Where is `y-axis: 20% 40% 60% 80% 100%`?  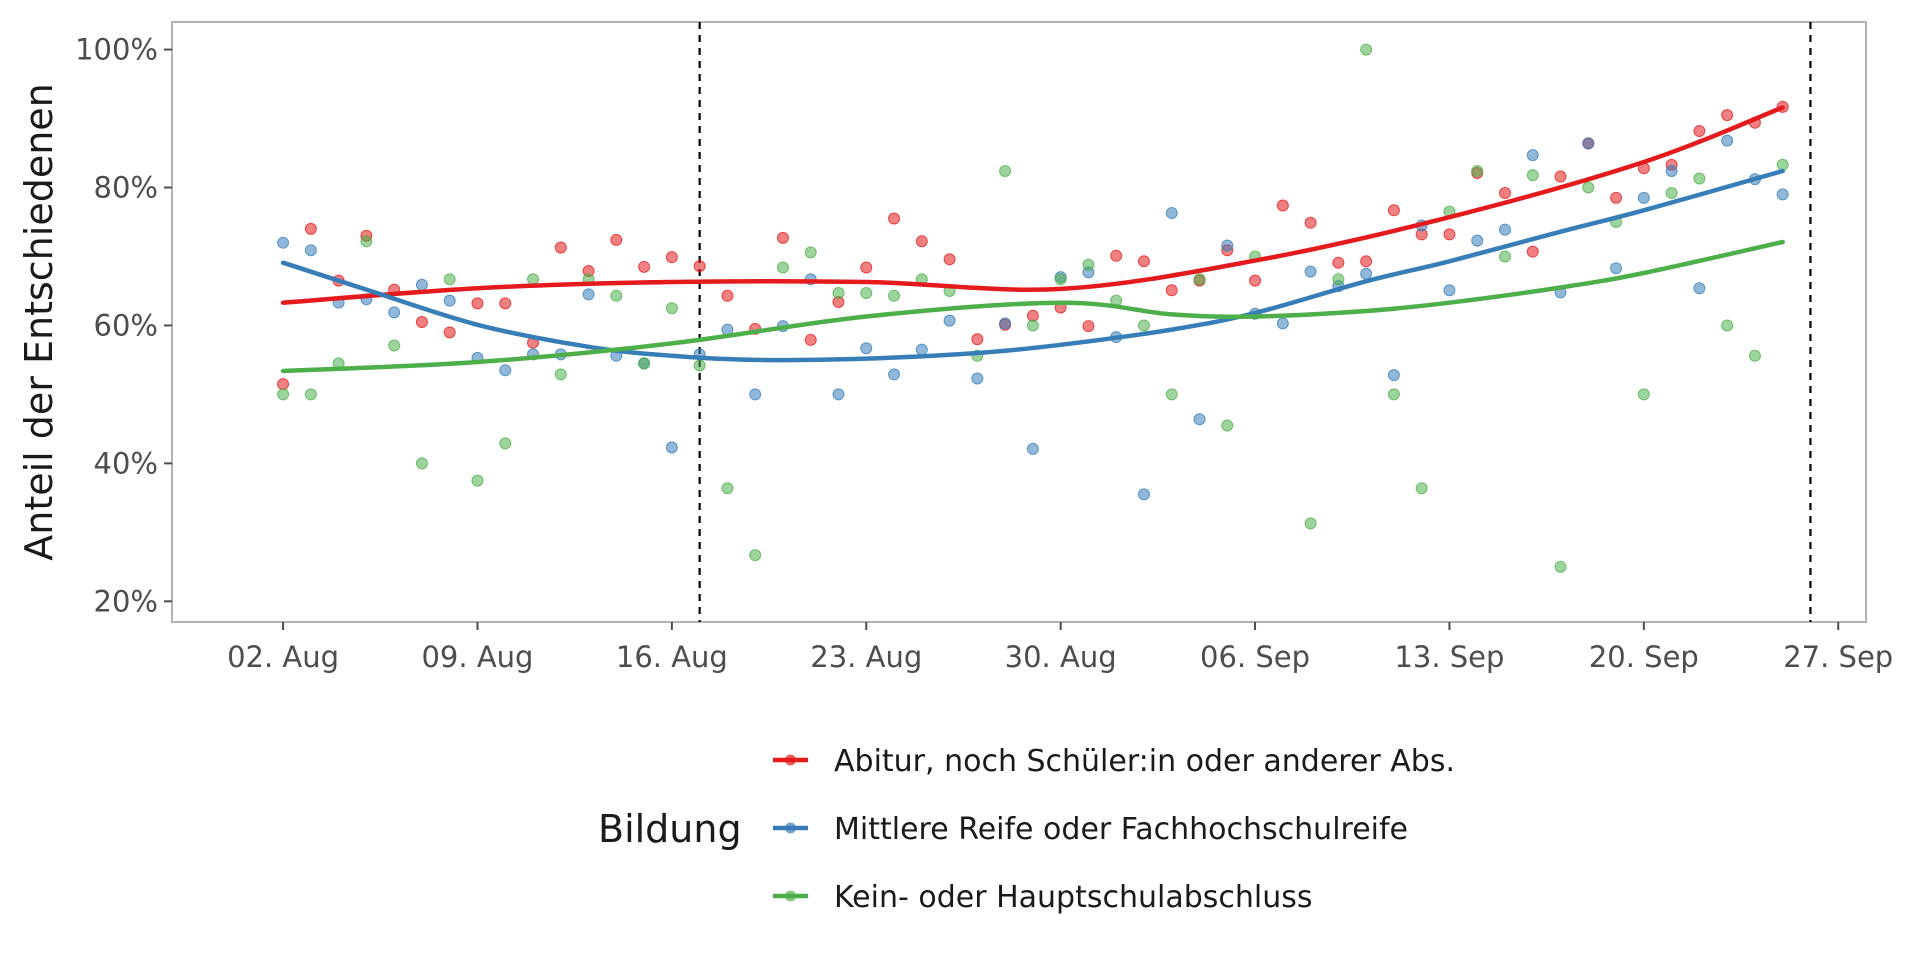
y-axis: 20% 40% 60% 80% 100% is located at coordinates (123, 325).